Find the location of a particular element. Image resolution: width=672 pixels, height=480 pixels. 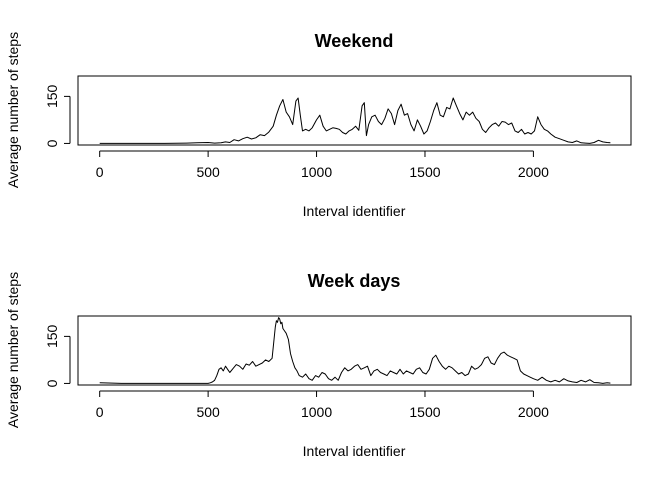

chart-title: Week days is located at coordinates (354, 281).